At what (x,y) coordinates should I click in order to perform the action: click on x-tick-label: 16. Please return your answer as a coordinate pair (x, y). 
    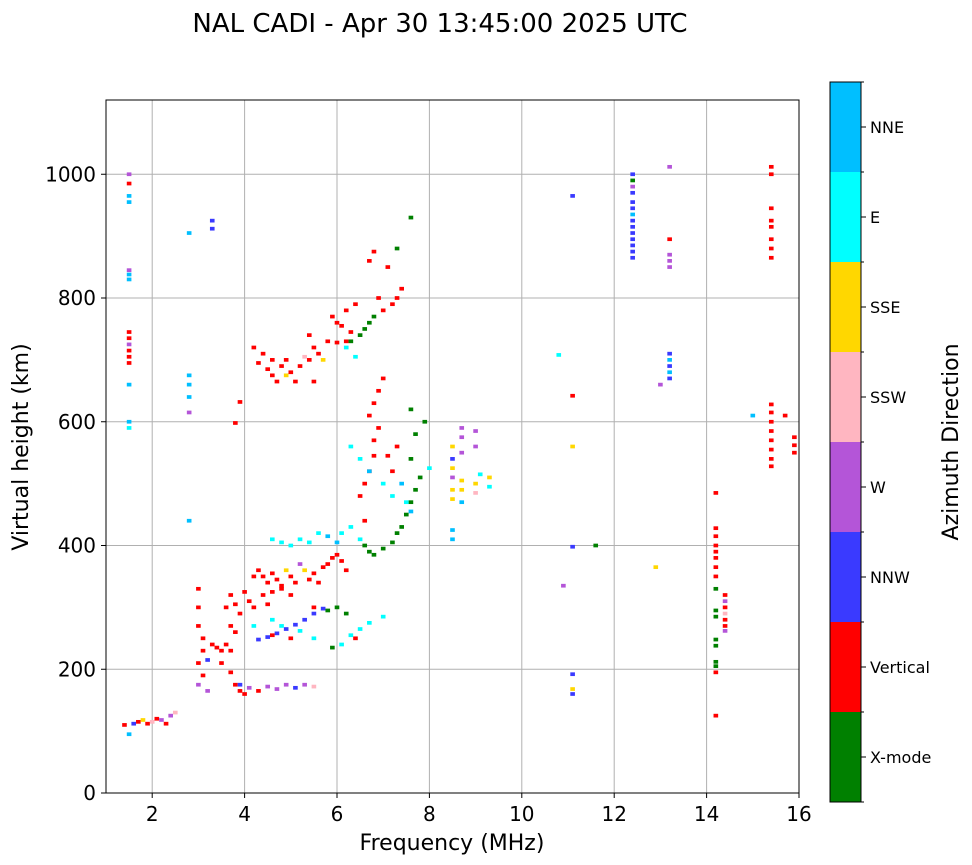
    Looking at the image, I should click on (798, 814).